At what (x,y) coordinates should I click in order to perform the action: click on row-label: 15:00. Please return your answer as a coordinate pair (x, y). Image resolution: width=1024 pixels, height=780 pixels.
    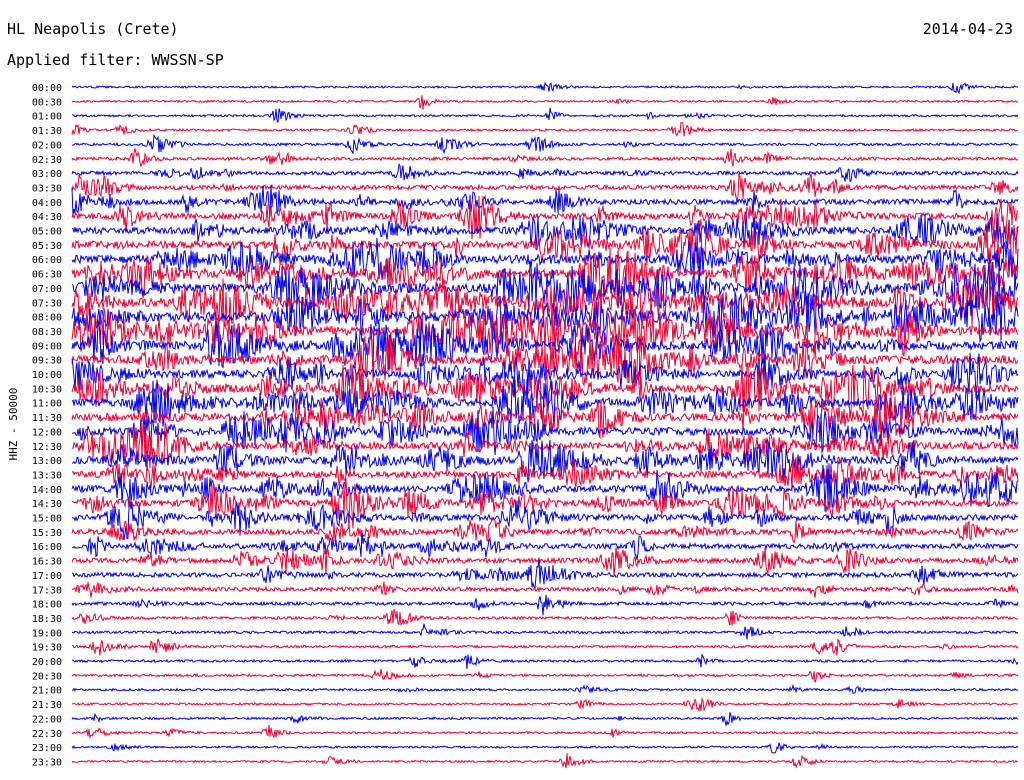
    Looking at the image, I should click on (47, 519).